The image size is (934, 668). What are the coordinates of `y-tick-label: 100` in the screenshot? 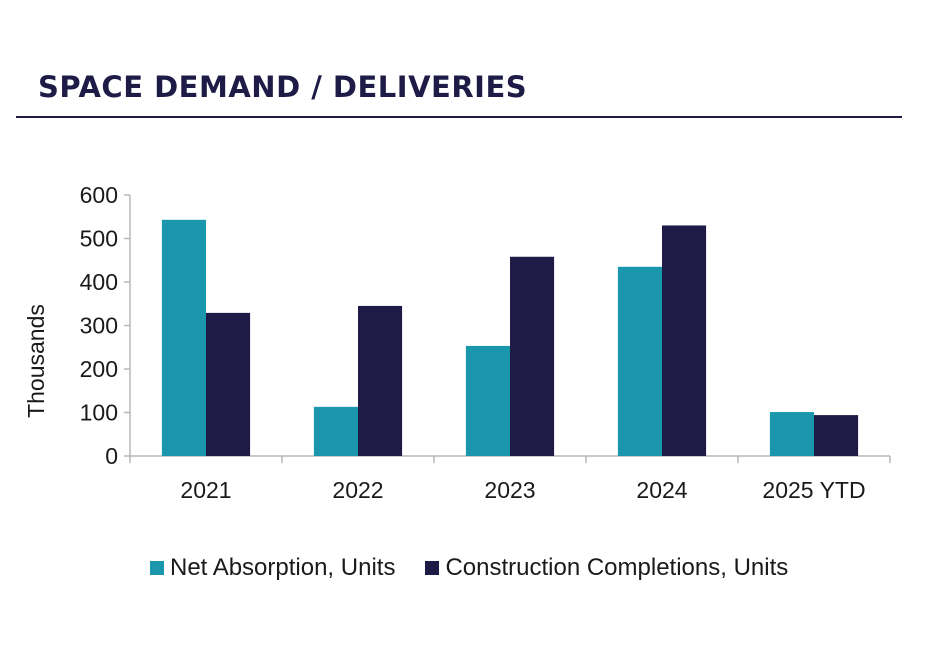 It's located at (99, 413).